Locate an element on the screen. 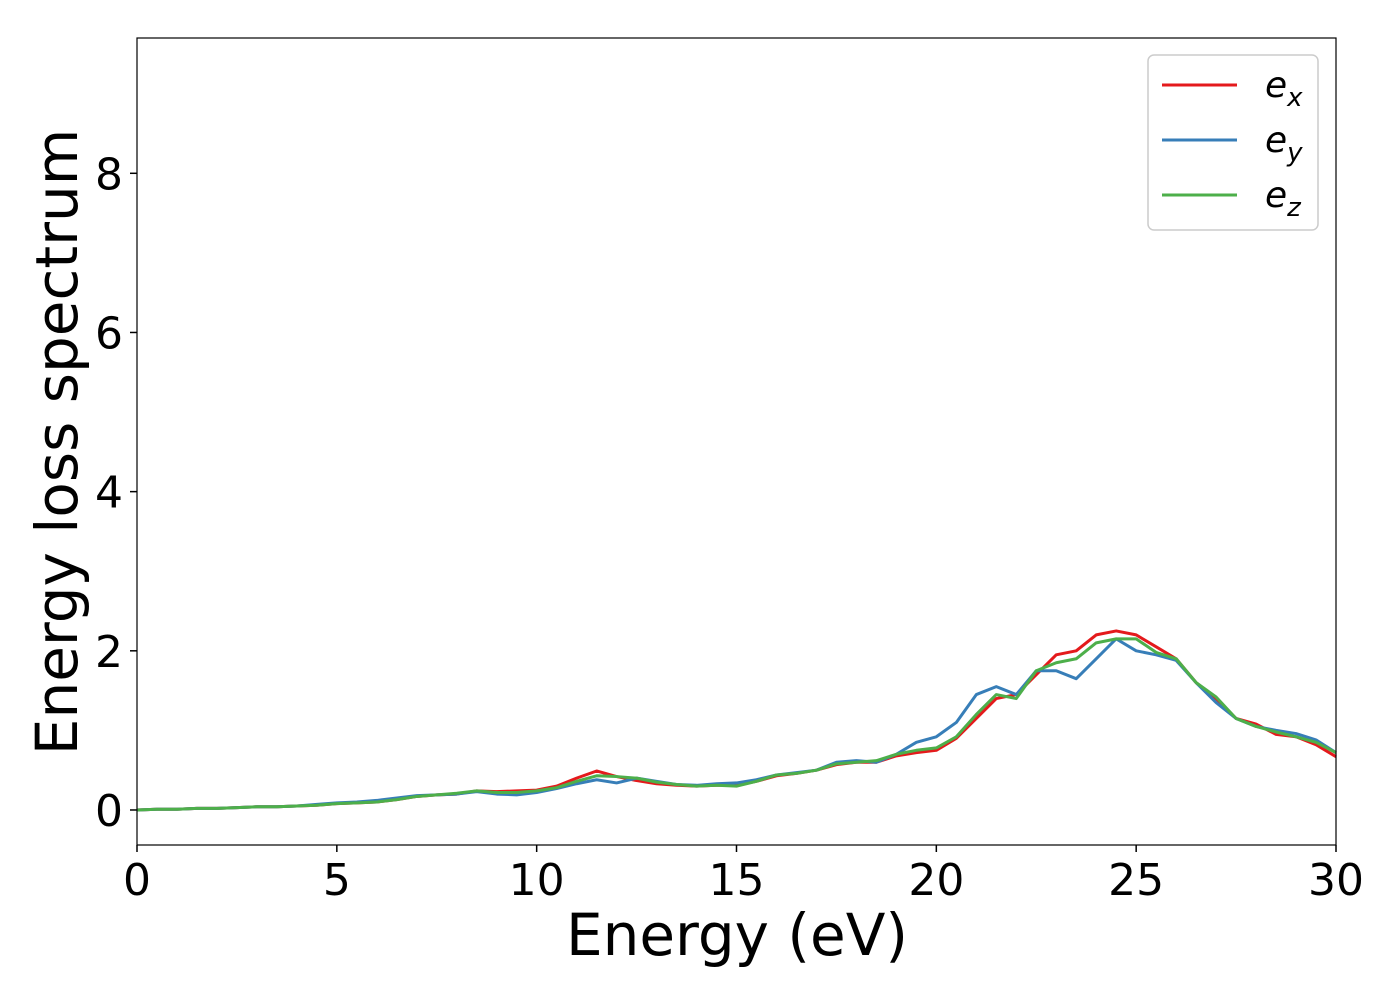  x-tick-label: 25 is located at coordinates (1136, 880).